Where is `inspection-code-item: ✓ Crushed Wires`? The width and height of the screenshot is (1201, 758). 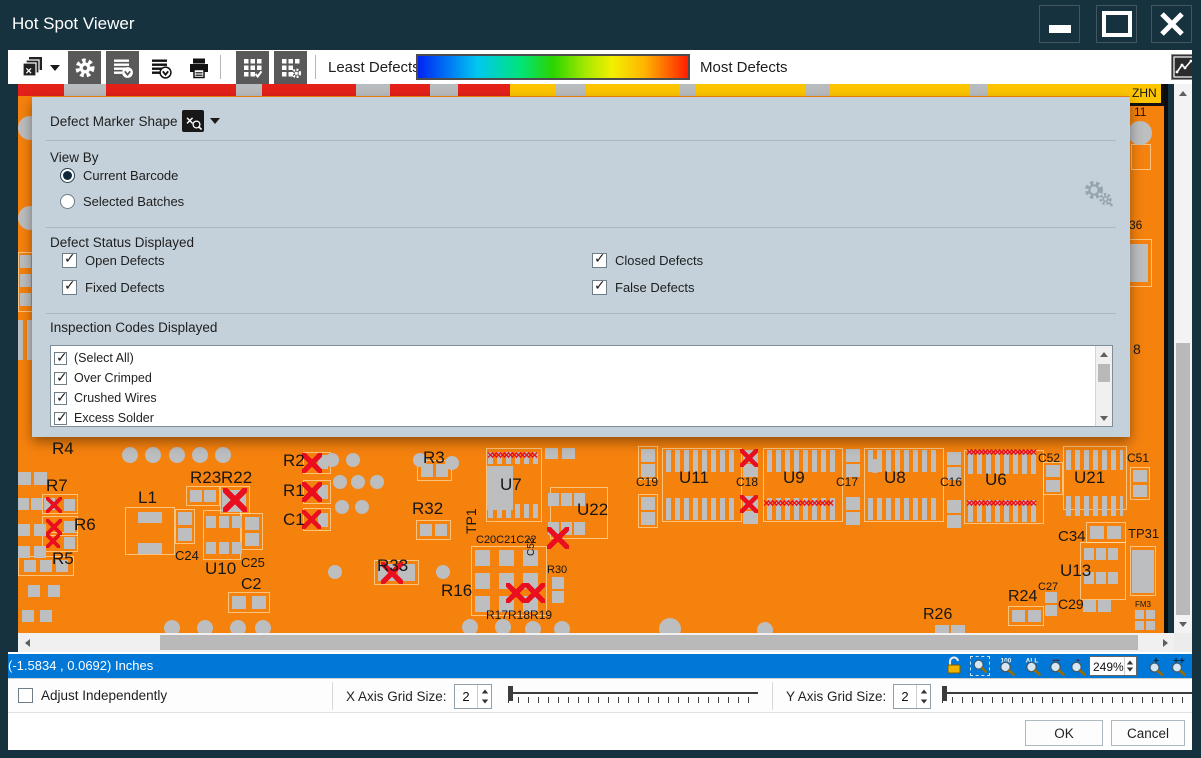 inspection-code-item: ✓ Crushed Wires is located at coordinates (573, 398).